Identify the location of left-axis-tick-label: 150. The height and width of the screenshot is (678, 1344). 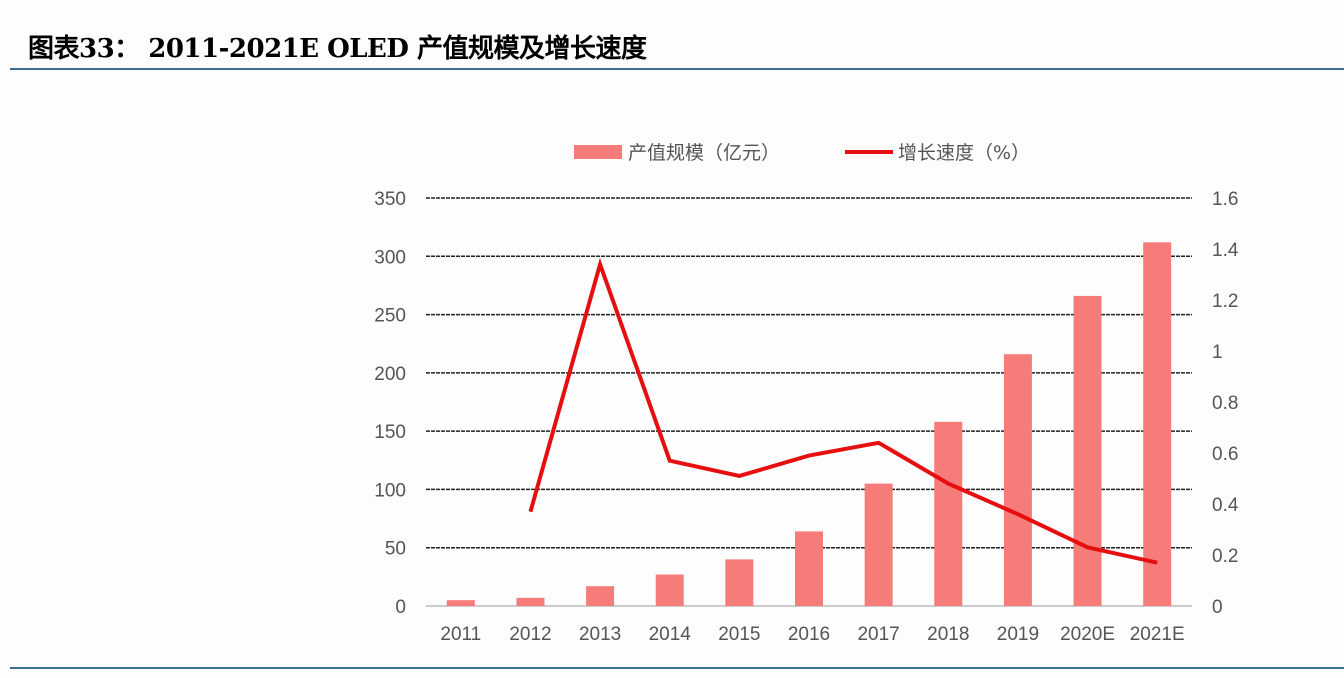
(390, 432).